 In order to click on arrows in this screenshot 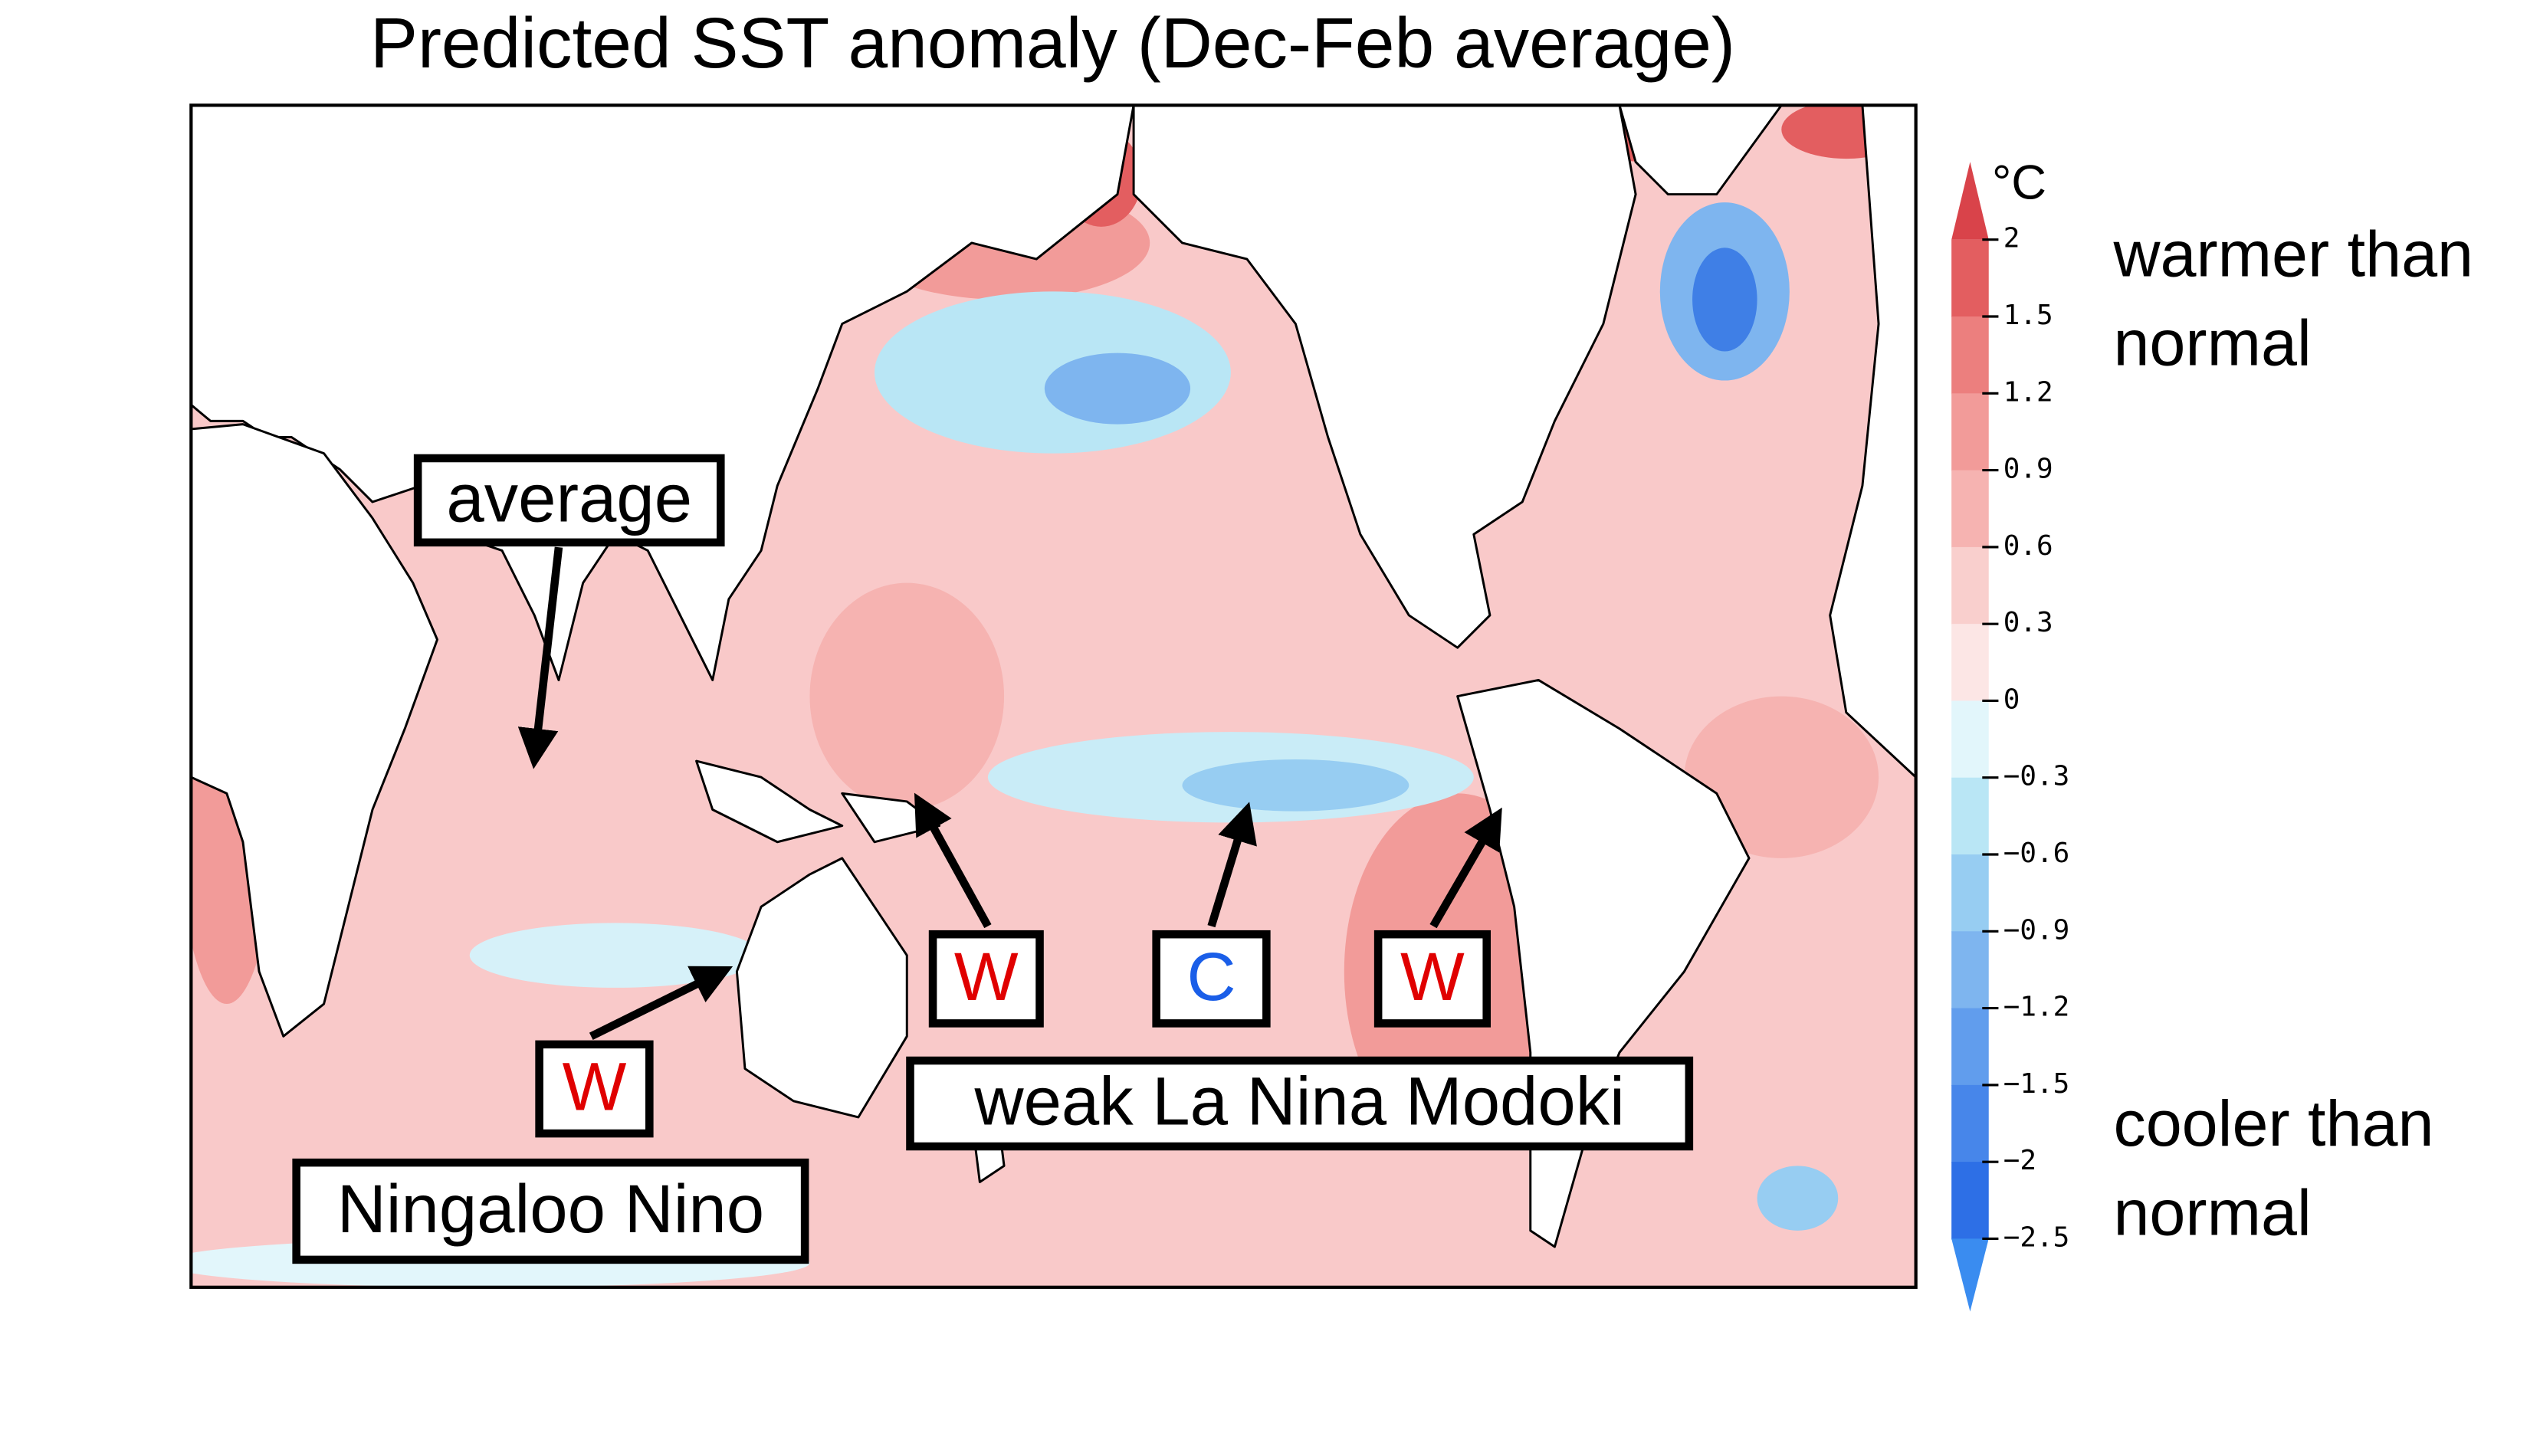, I will do `click(1009, 793)`.